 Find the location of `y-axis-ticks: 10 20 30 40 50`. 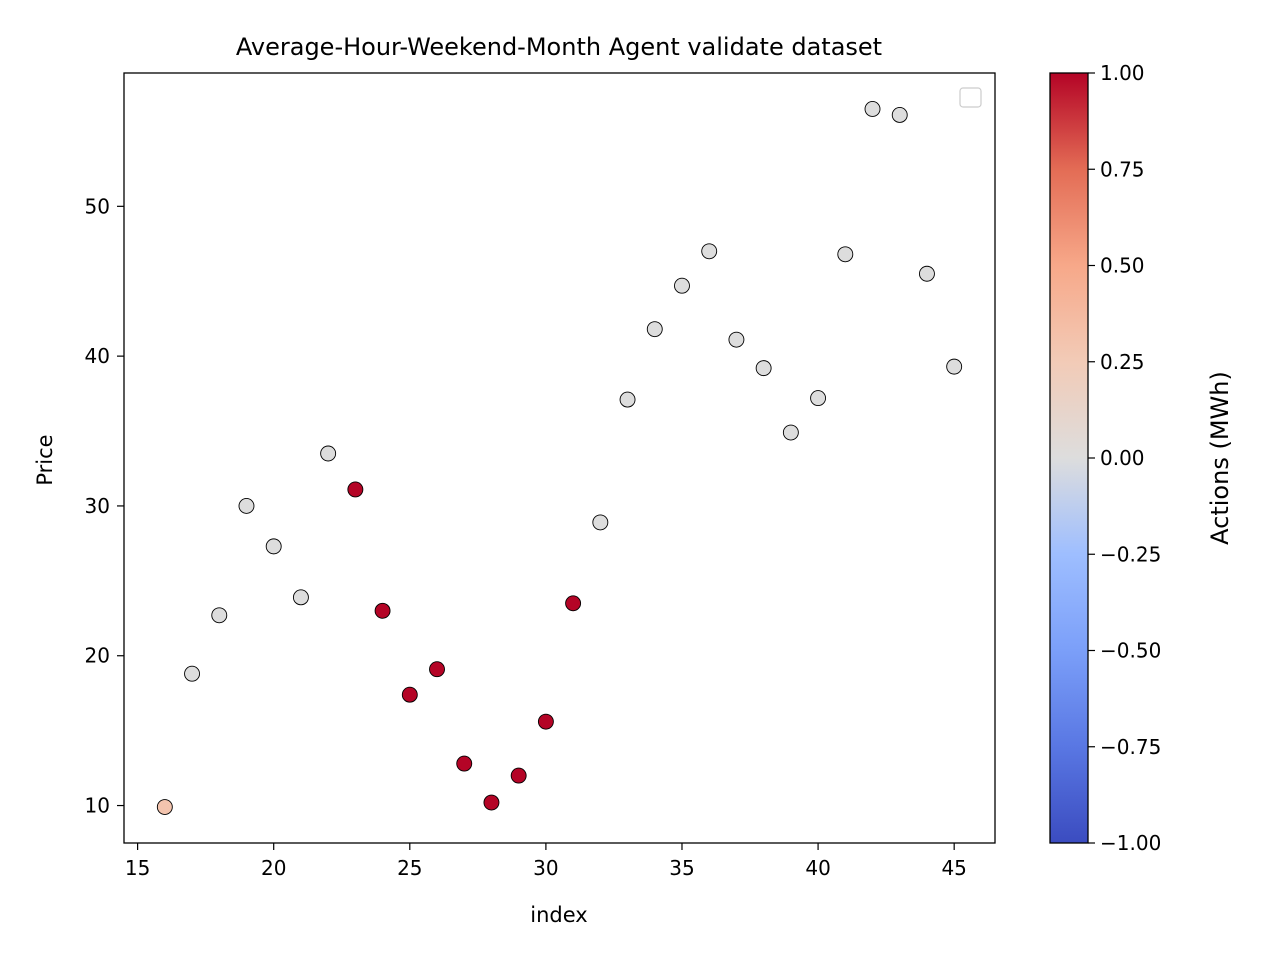

y-axis-ticks: 10 20 30 40 50 is located at coordinates (104, 506).